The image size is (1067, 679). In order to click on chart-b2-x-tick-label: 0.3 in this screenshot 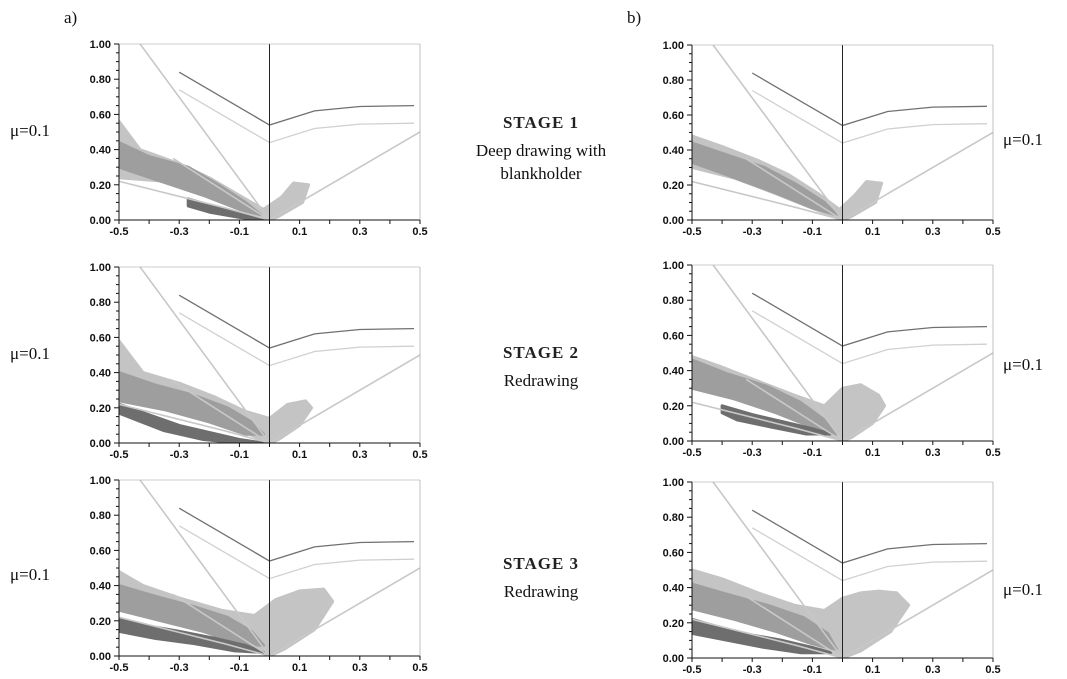, I will do `click(932, 453)`.